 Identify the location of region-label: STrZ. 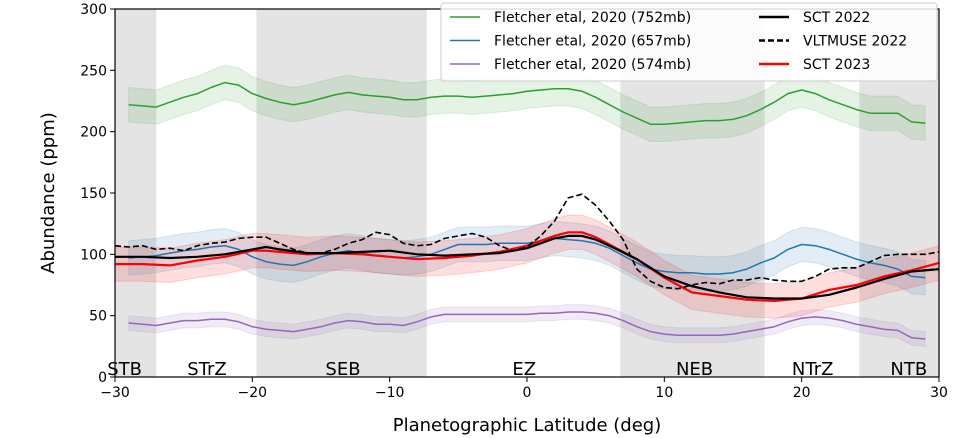
(207, 369).